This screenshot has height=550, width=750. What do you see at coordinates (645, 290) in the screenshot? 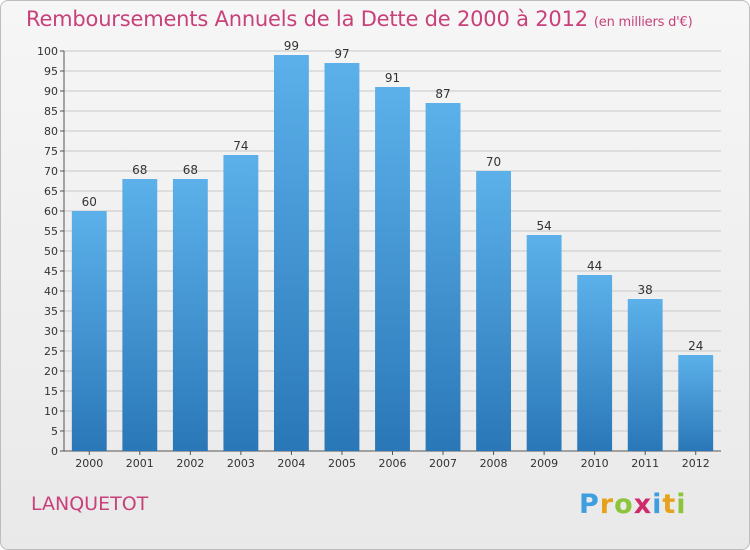
I see `data-label-2011: 38` at bounding box center [645, 290].